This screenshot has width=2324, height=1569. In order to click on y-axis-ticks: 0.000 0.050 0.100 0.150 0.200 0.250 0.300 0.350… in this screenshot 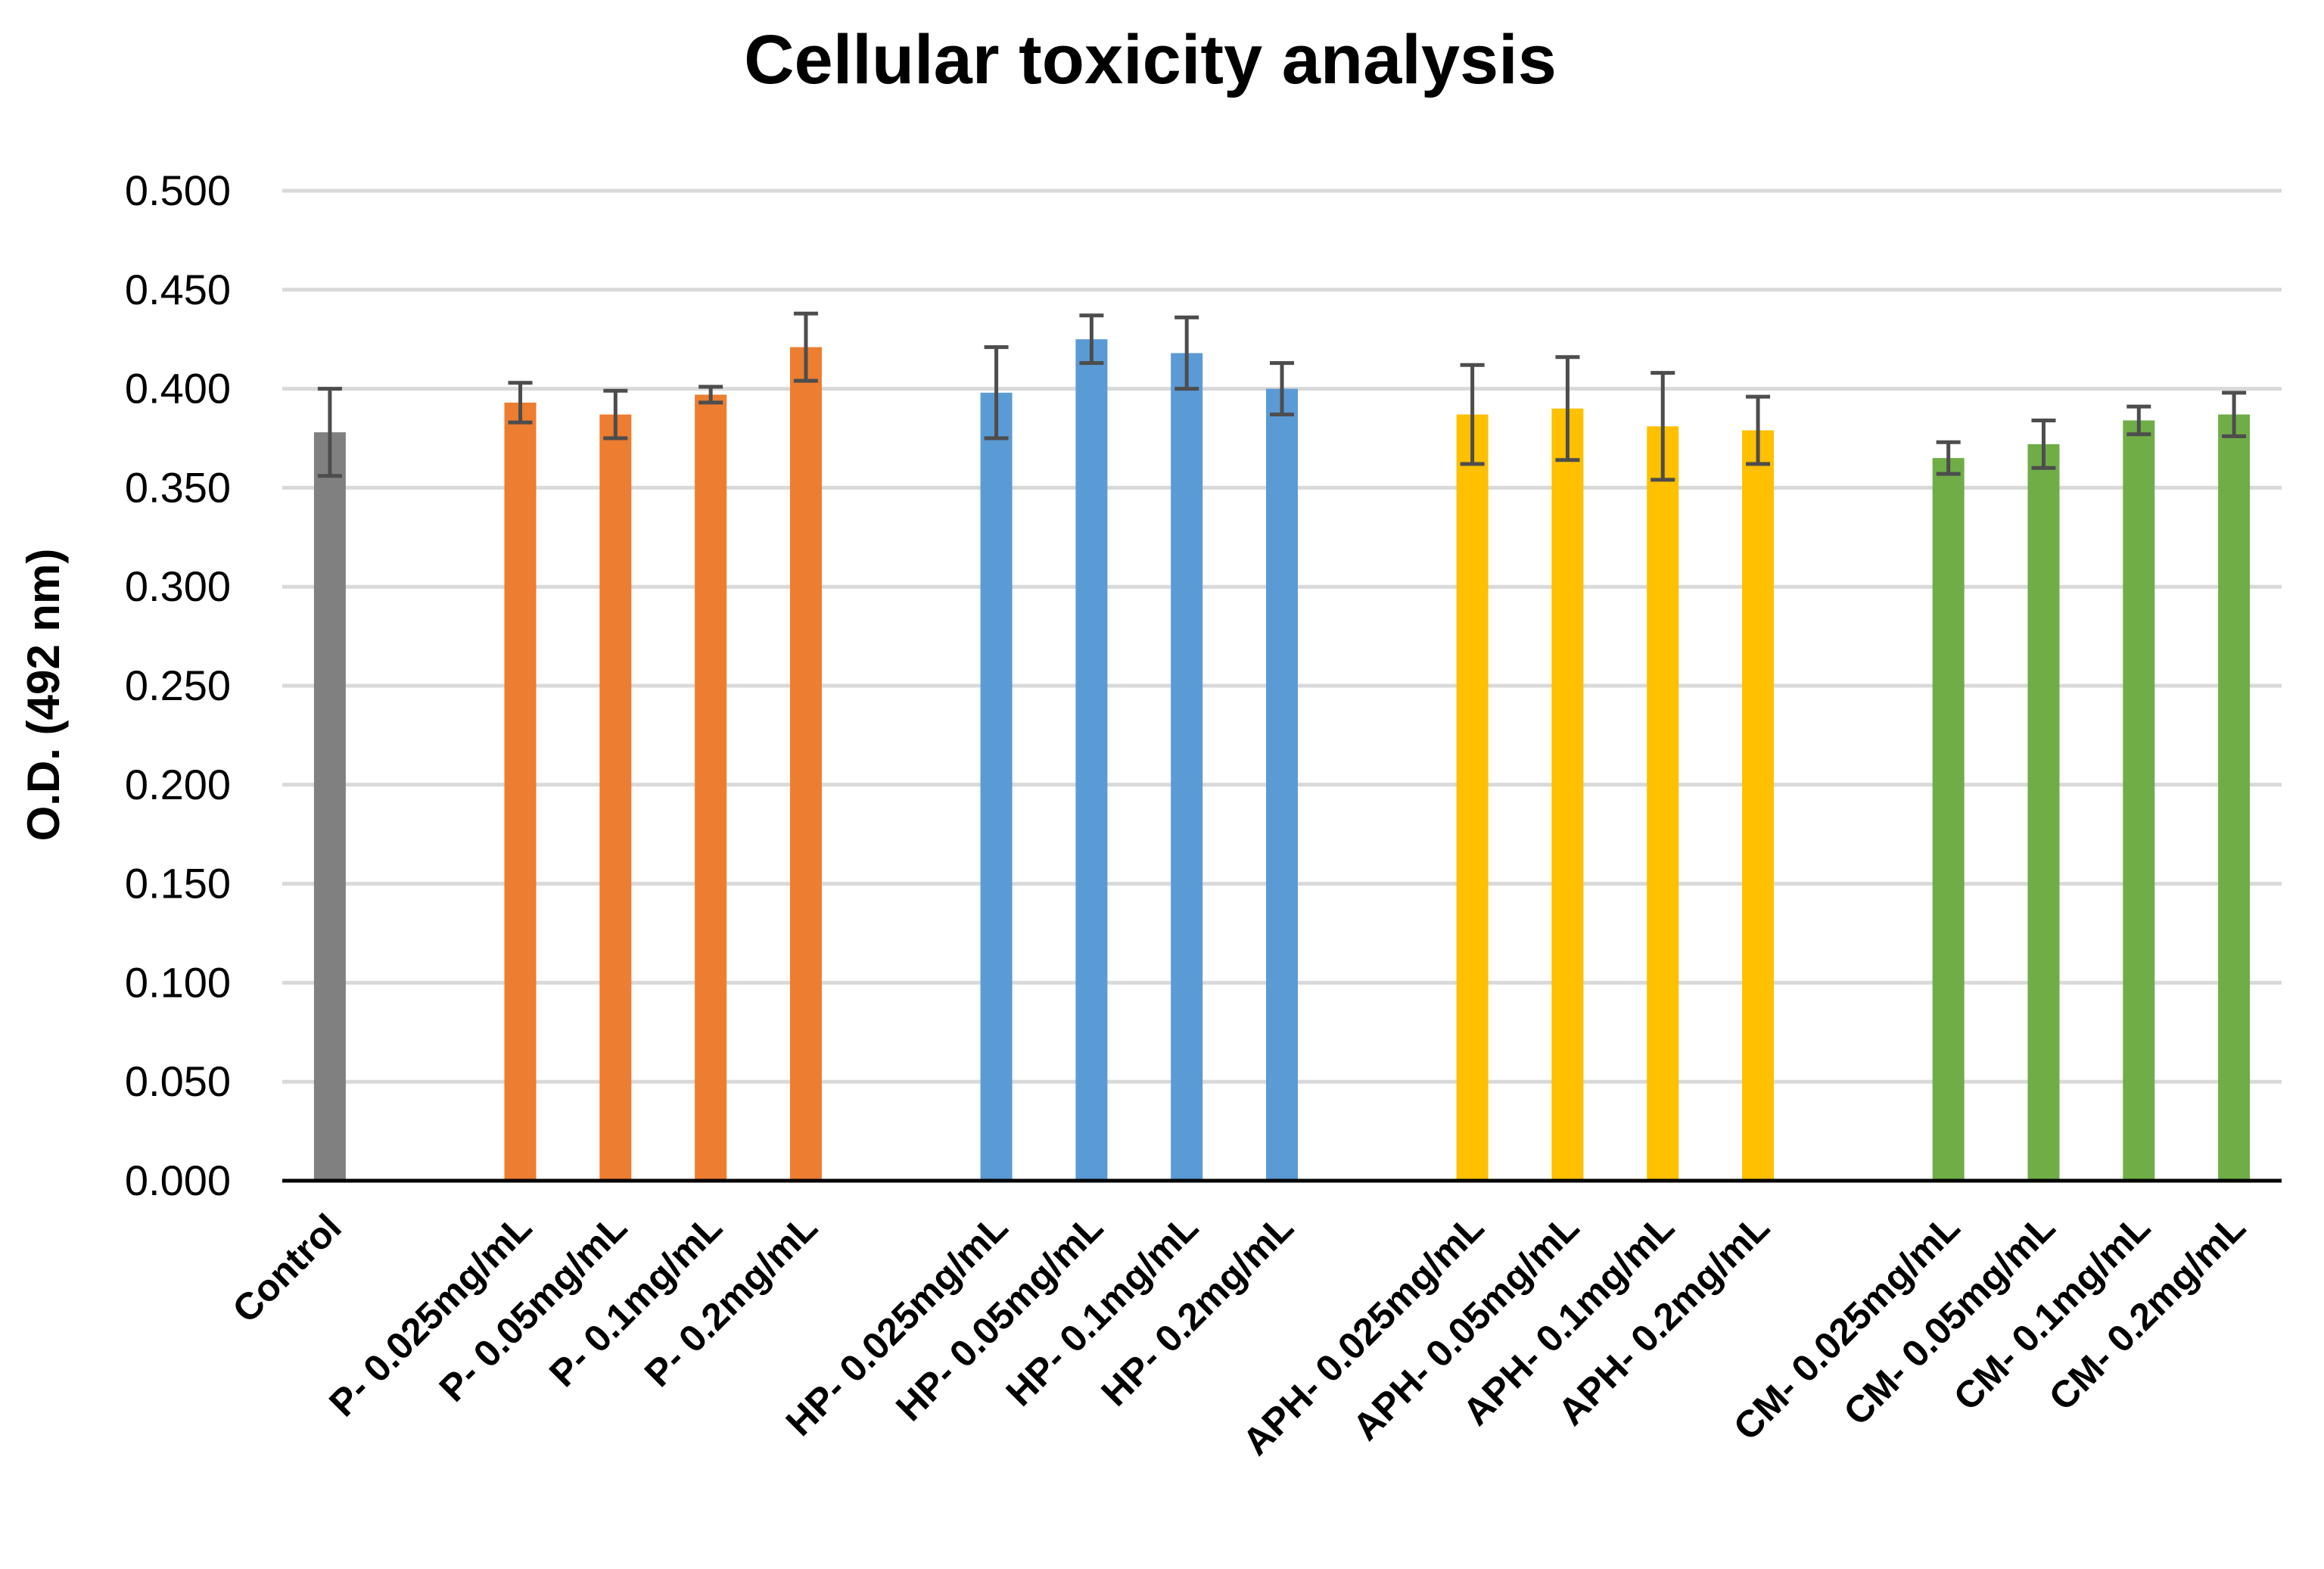, I will do `click(178, 685)`.